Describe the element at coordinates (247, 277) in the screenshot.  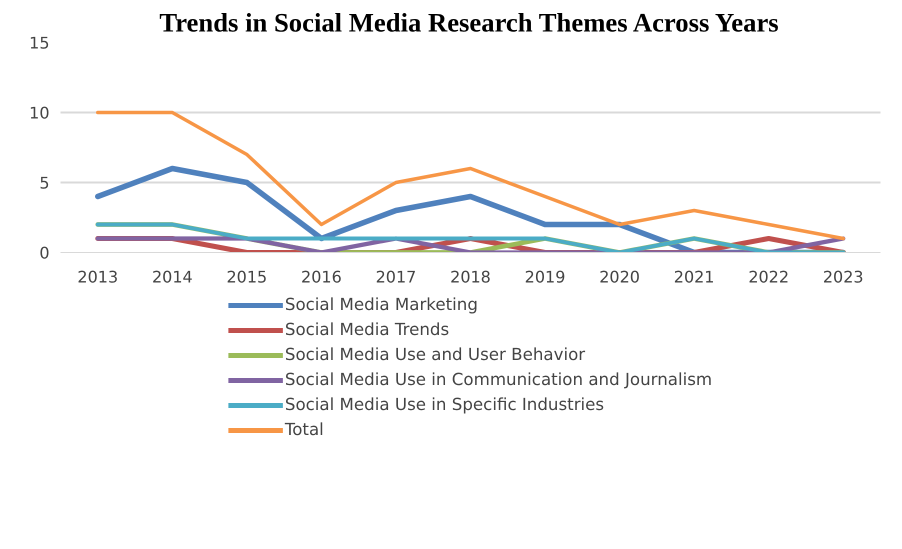
I see `x-tick-label: 2015` at that location.